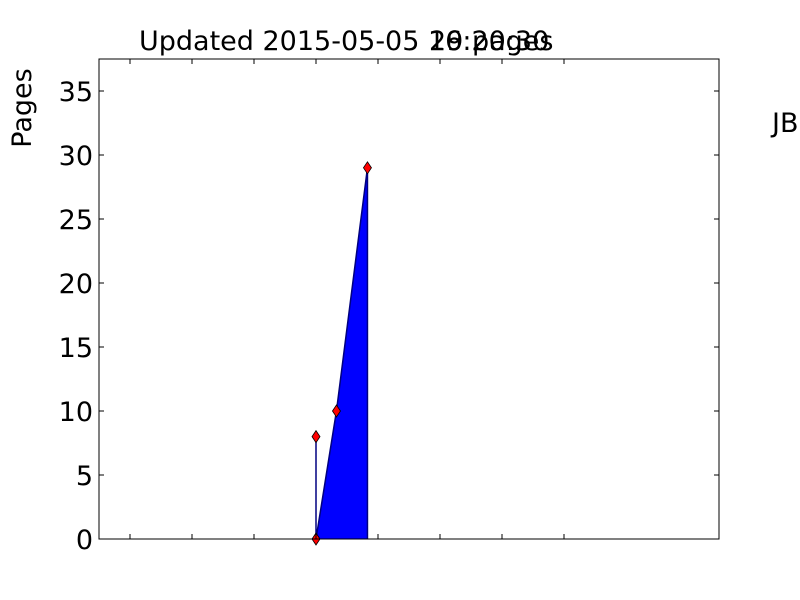 The image size is (800, 600). Describe the element at coordinates (76, 348) in the screenshot. I see `y-tick-label-15: 15` at that location.